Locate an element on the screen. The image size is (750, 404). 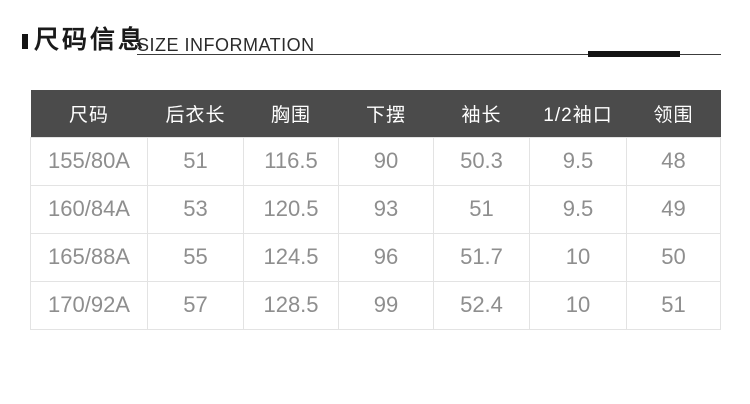
column-header-size: 尺码 is located at coordinates (89, 113).